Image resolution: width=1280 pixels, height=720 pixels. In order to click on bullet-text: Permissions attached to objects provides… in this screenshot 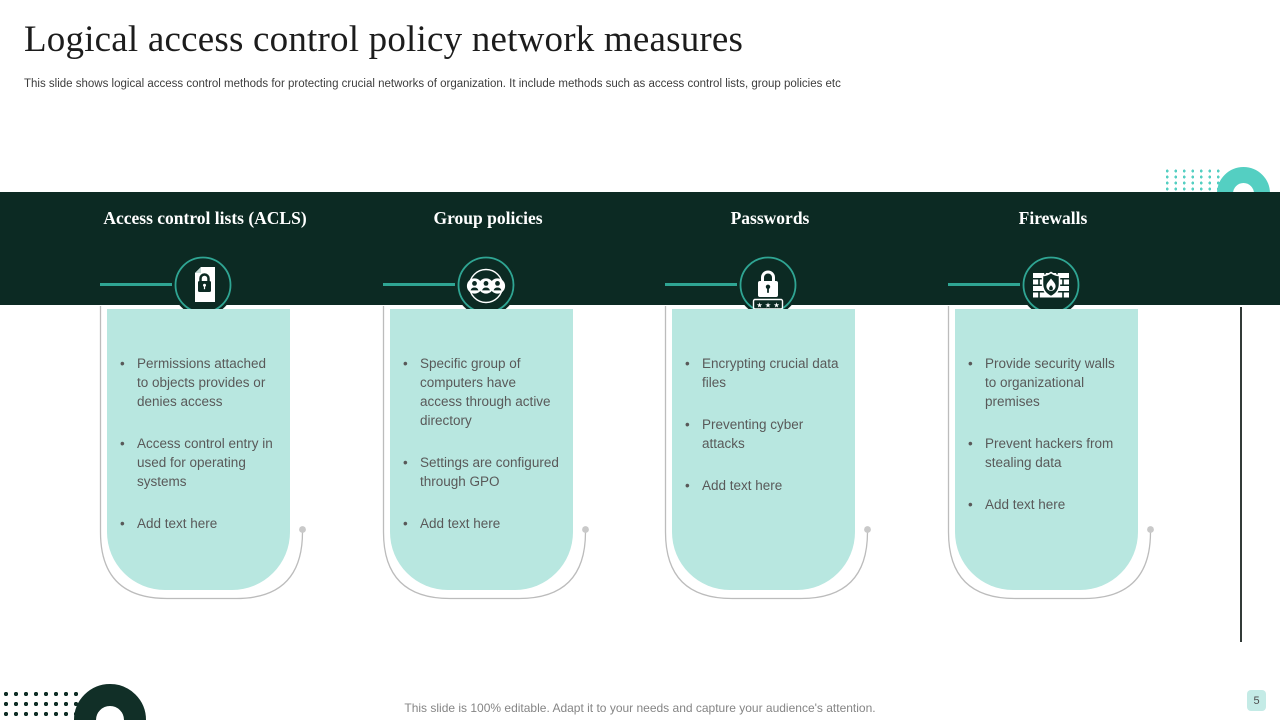, I will do `click(202, 382)`.